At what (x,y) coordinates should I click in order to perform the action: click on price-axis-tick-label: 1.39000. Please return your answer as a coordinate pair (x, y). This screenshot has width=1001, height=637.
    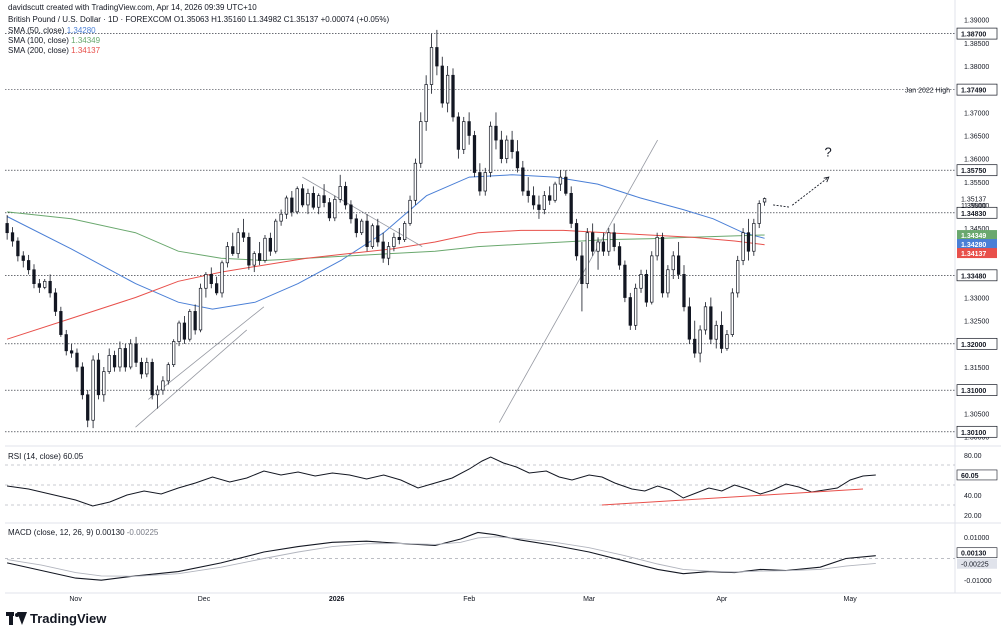
    Looking at the image, I should click on (976, 21).